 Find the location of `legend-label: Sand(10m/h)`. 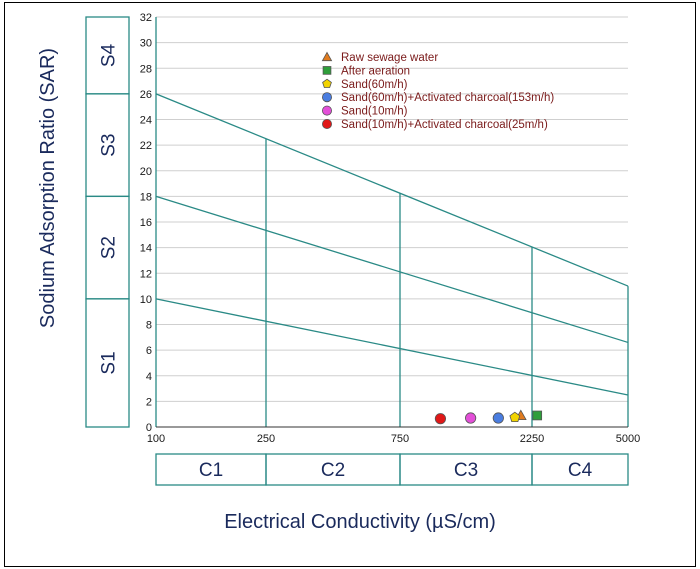

legend-label: Sand(10m/h) is located at coordinates (374, 112).